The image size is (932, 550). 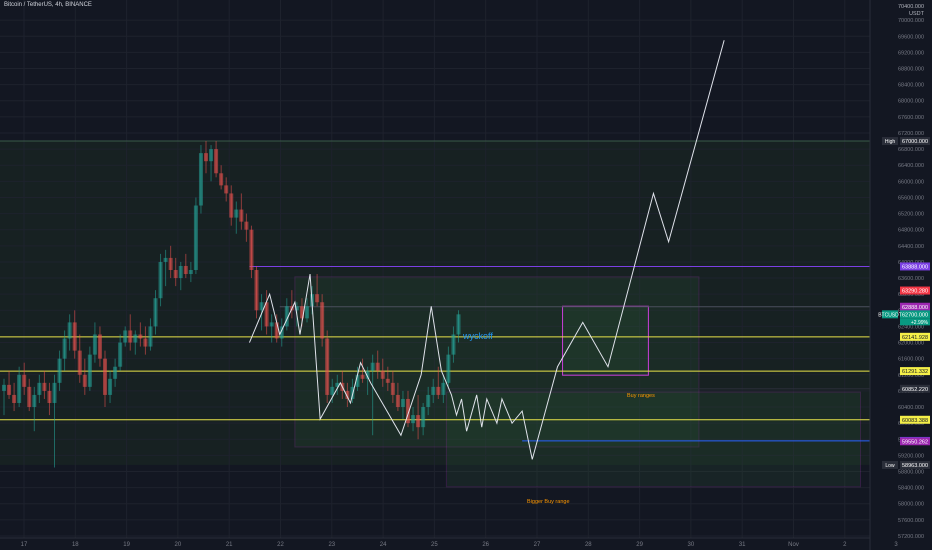 I want to click on price-tick-label: 68000.000, so click(x=911, y=102).